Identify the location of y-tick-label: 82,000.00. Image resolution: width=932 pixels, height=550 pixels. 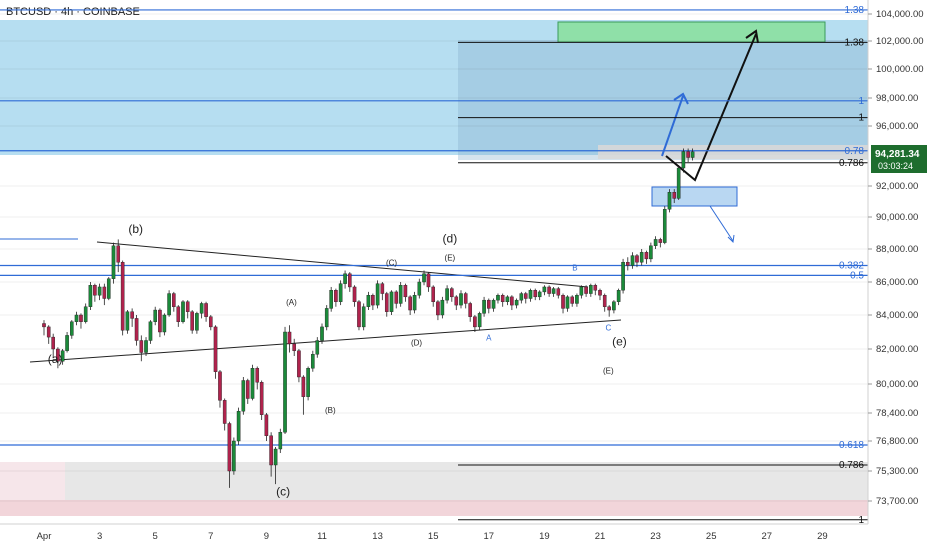
(897, 349).